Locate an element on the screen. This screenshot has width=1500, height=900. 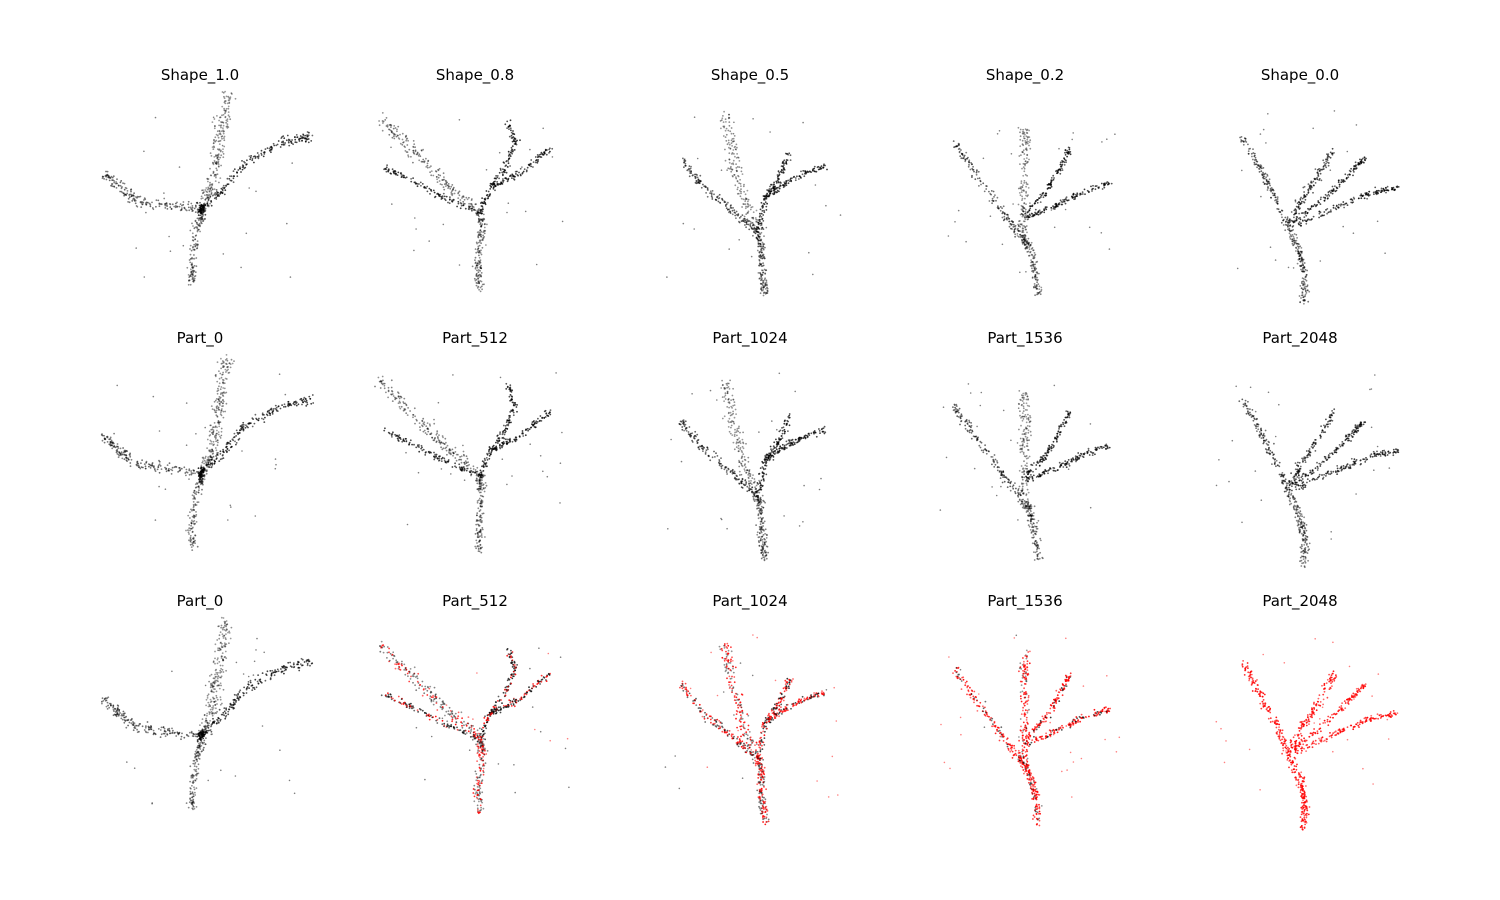
point-cloud is located at coordinates (1318, 207).